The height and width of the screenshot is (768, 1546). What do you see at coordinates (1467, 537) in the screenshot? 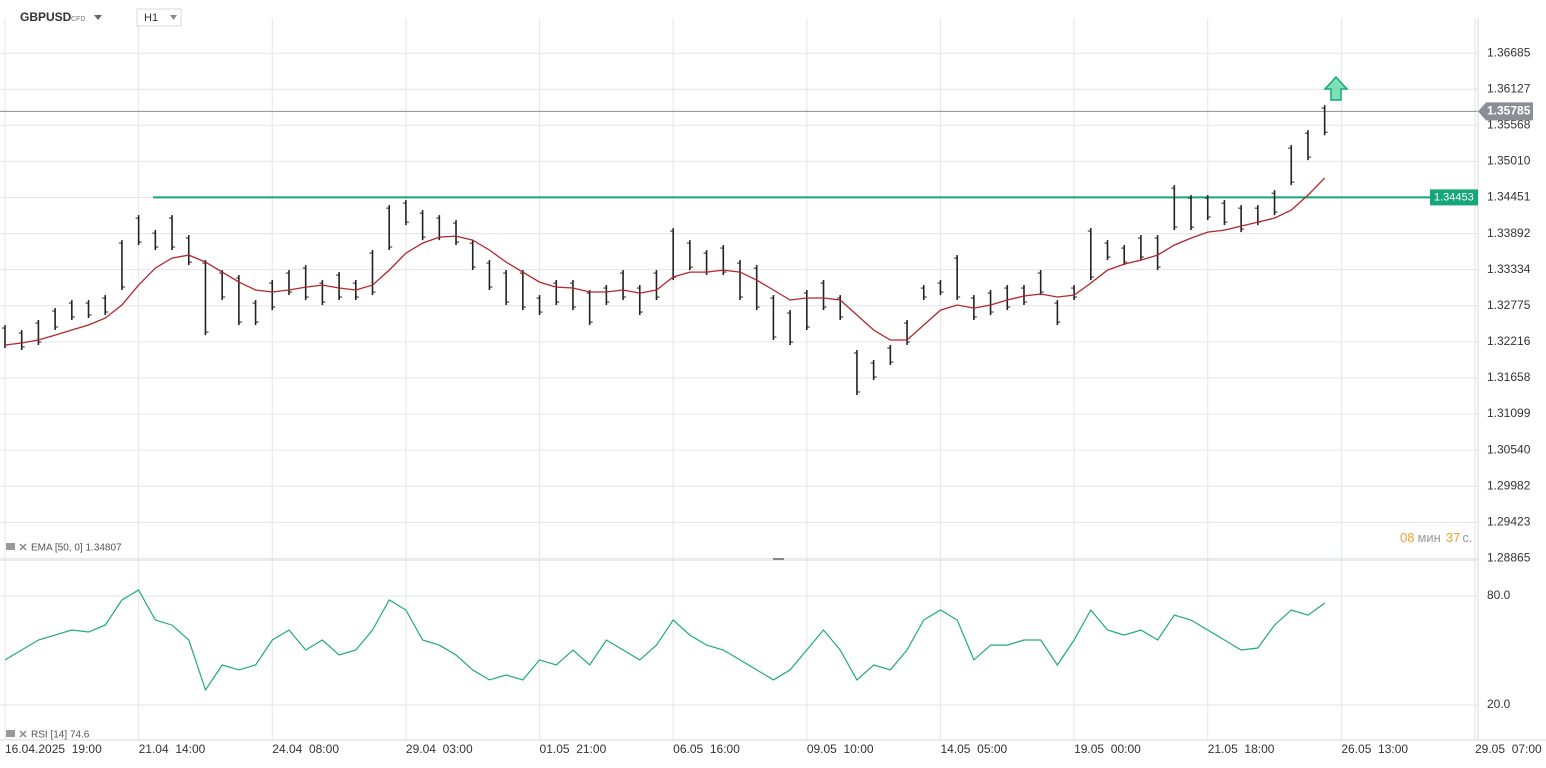
I see `timer-sec-unit: с.` at bounding box center [1467, 537].